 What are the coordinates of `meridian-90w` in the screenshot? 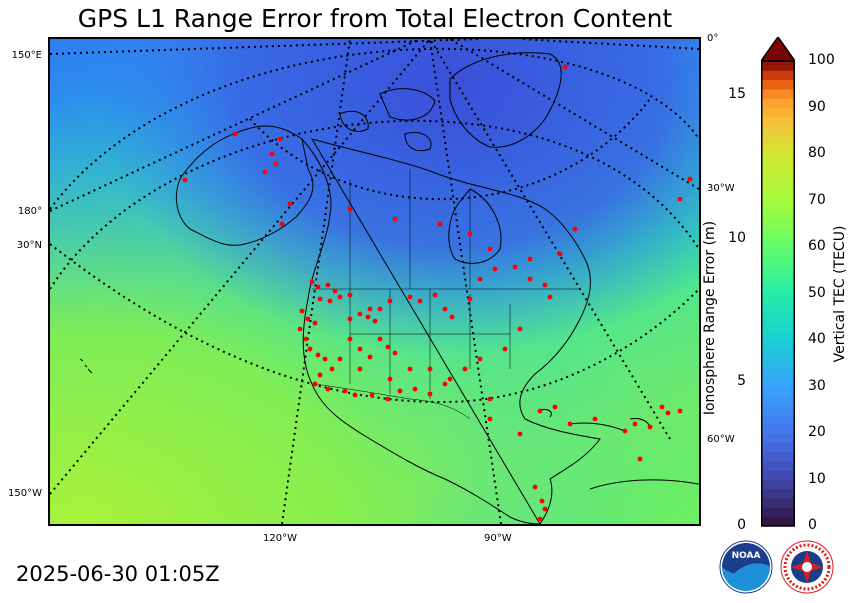 It's located at (465, 281).